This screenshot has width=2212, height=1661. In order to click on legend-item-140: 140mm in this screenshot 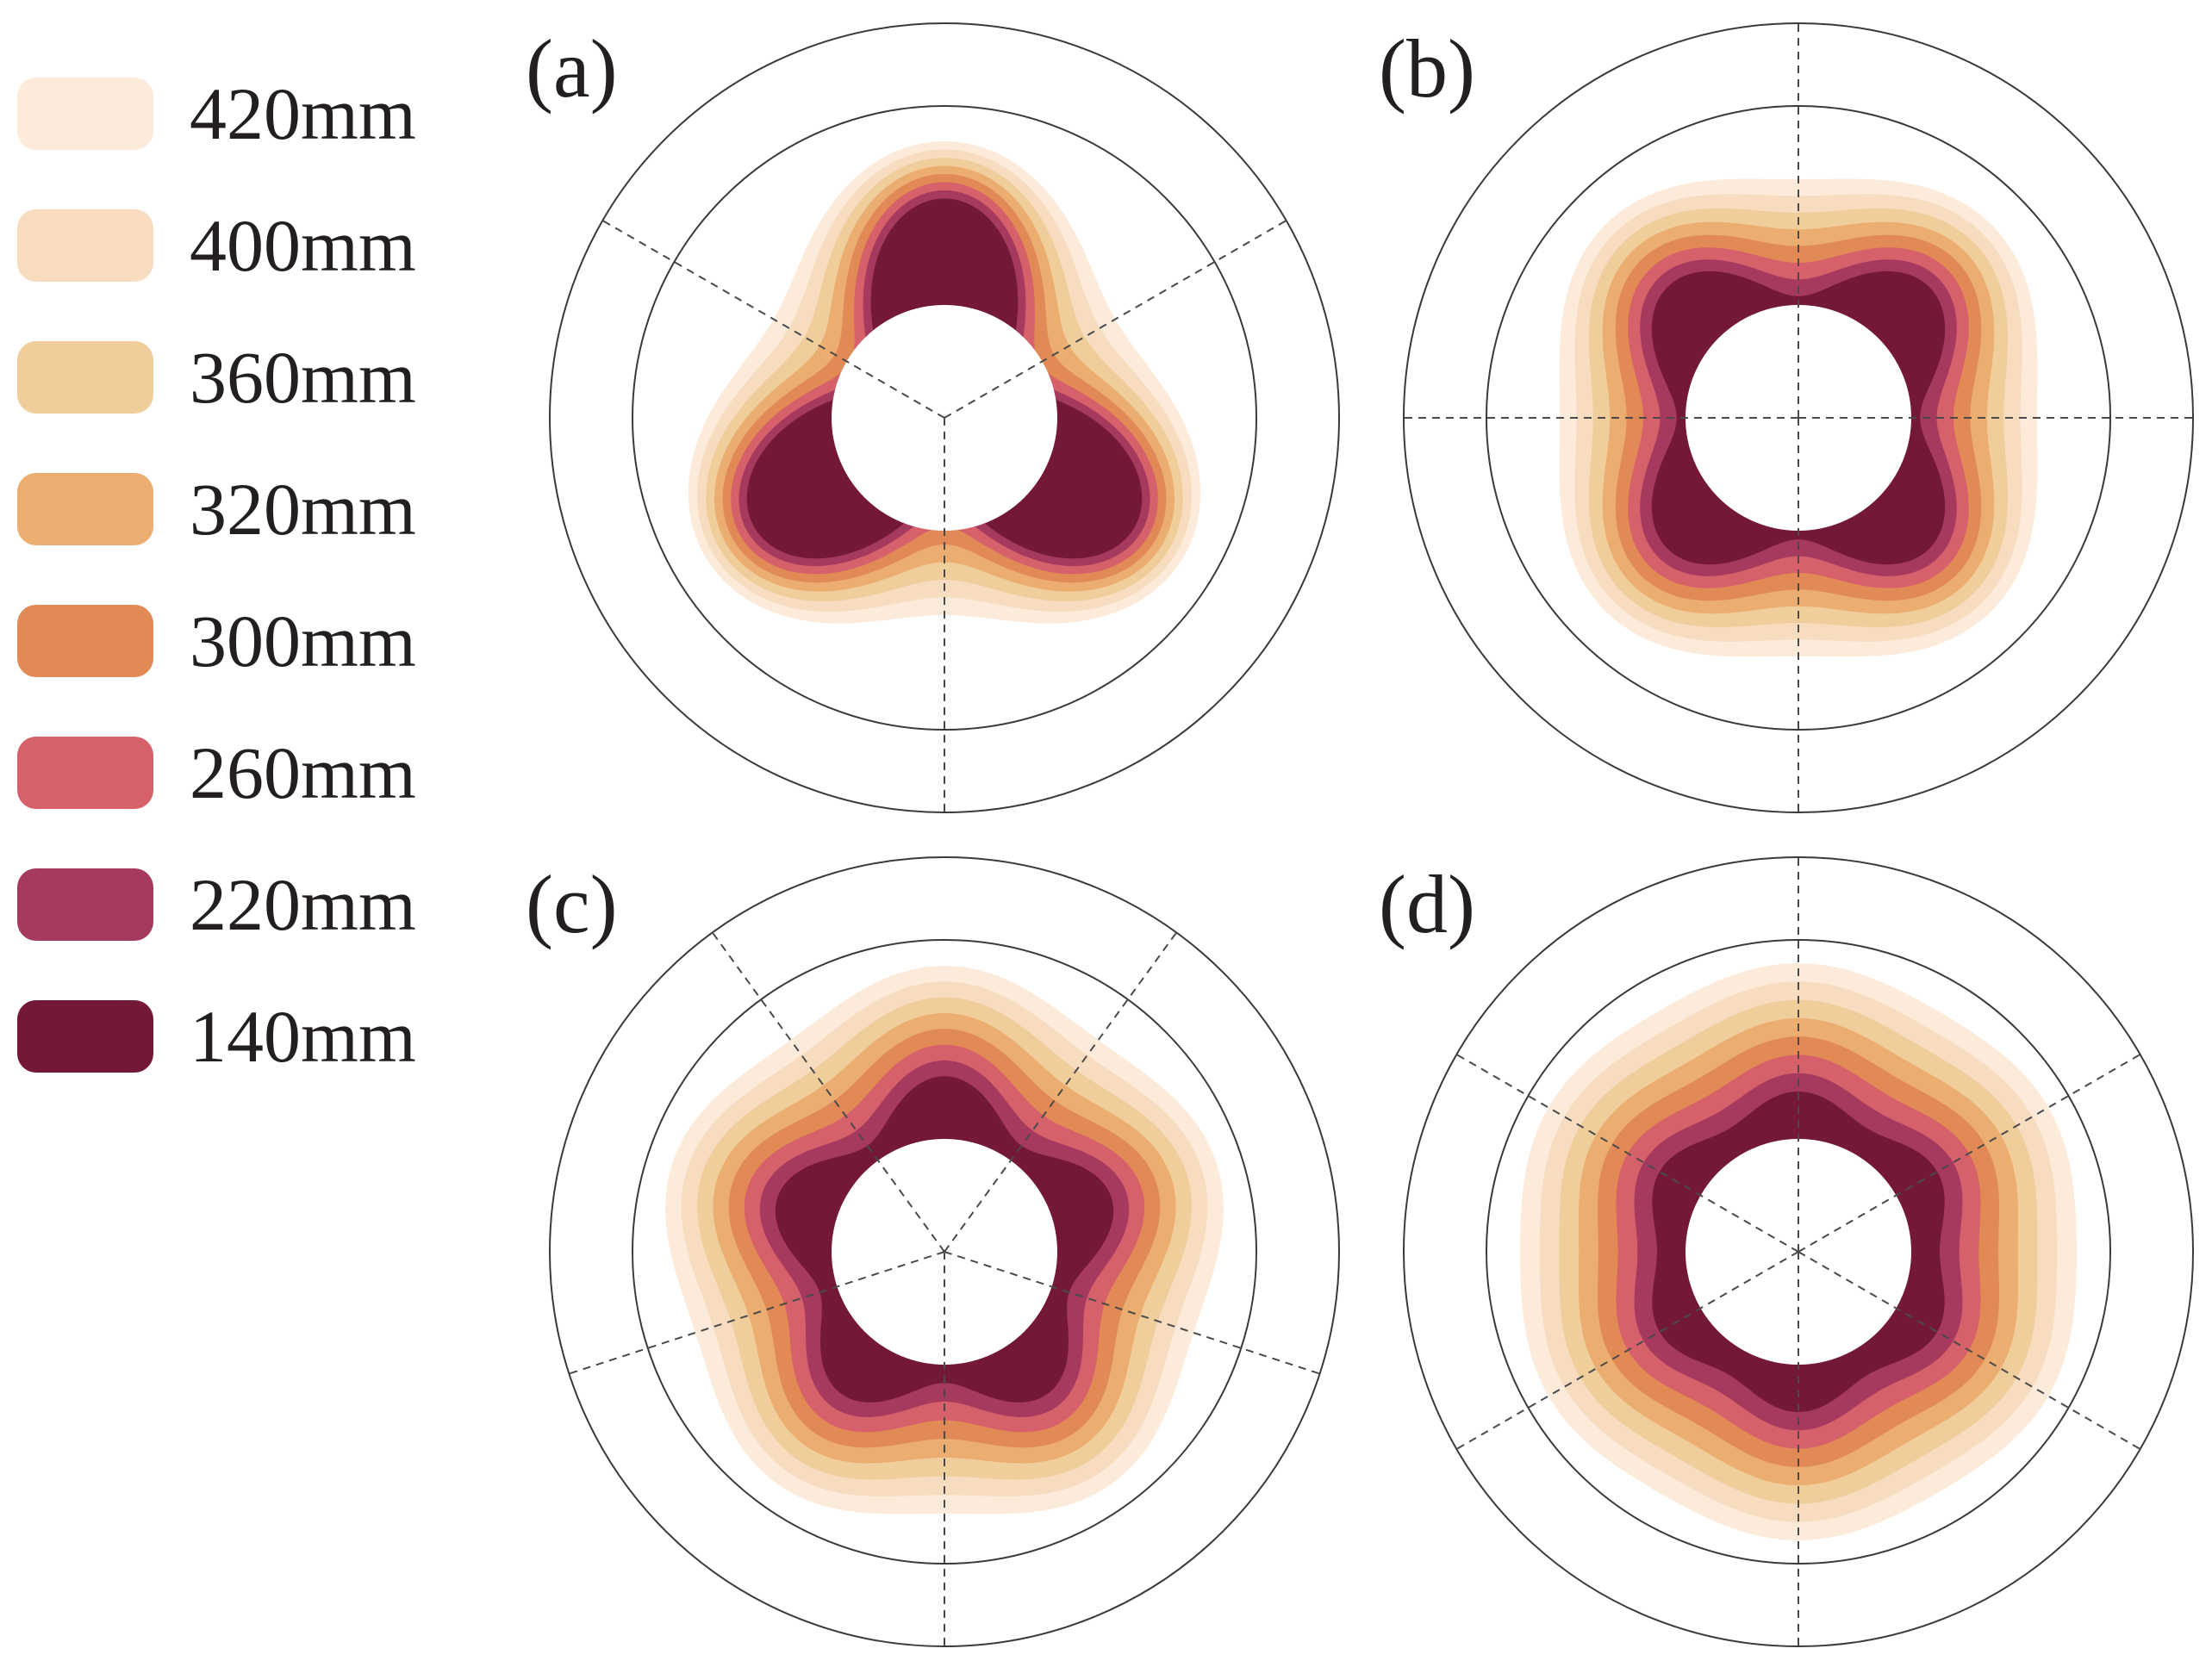, I will do `click(241, 1036)`.